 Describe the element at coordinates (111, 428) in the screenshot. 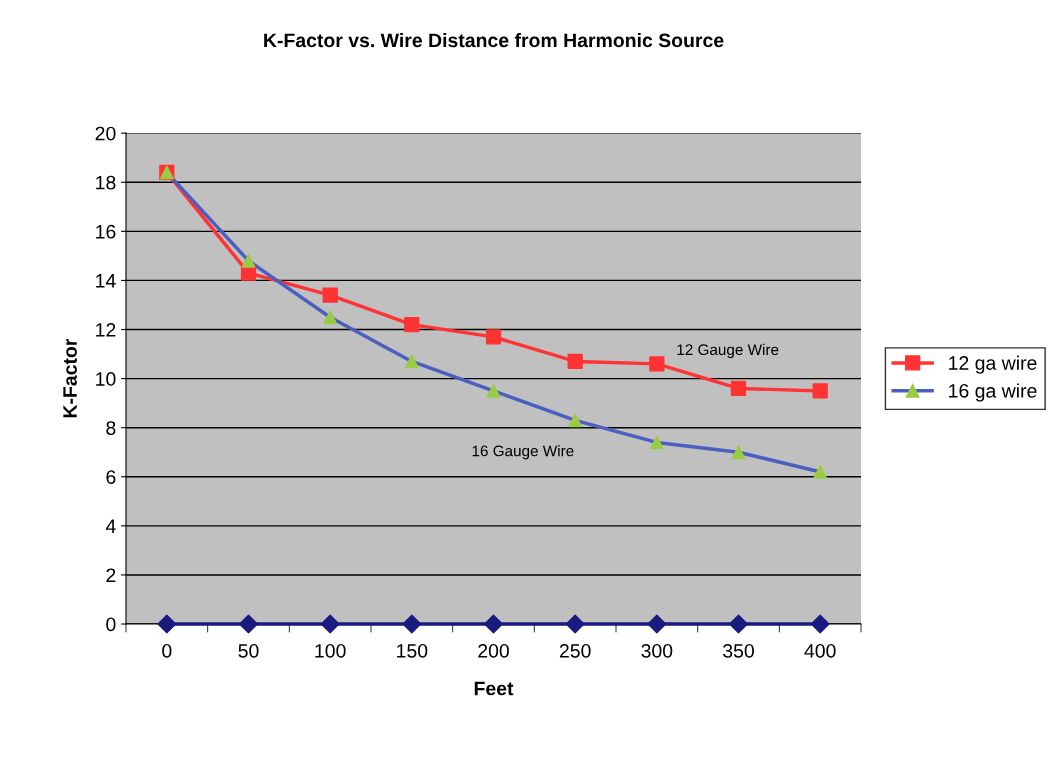

I see `y-tick-label: 8` at that location.